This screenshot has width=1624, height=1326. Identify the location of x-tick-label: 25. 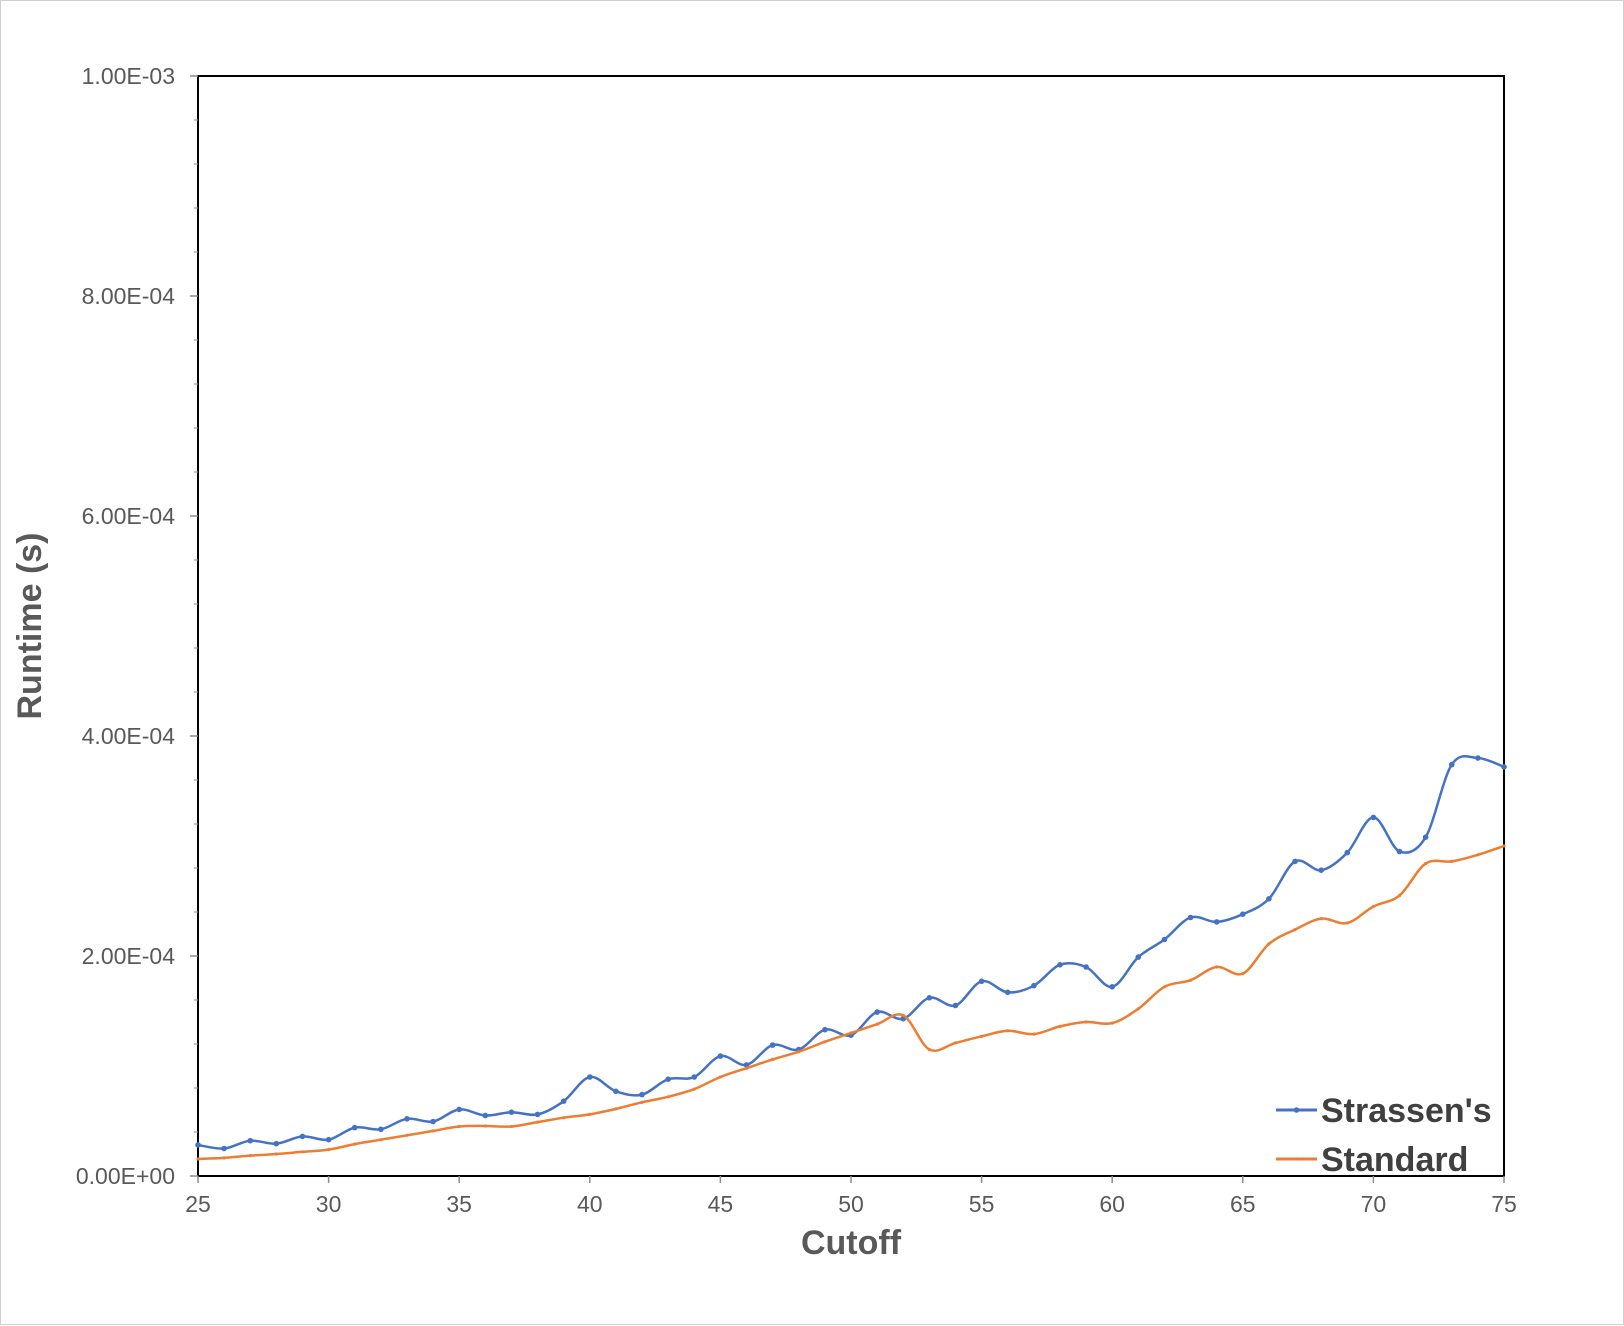
(198, 1204).